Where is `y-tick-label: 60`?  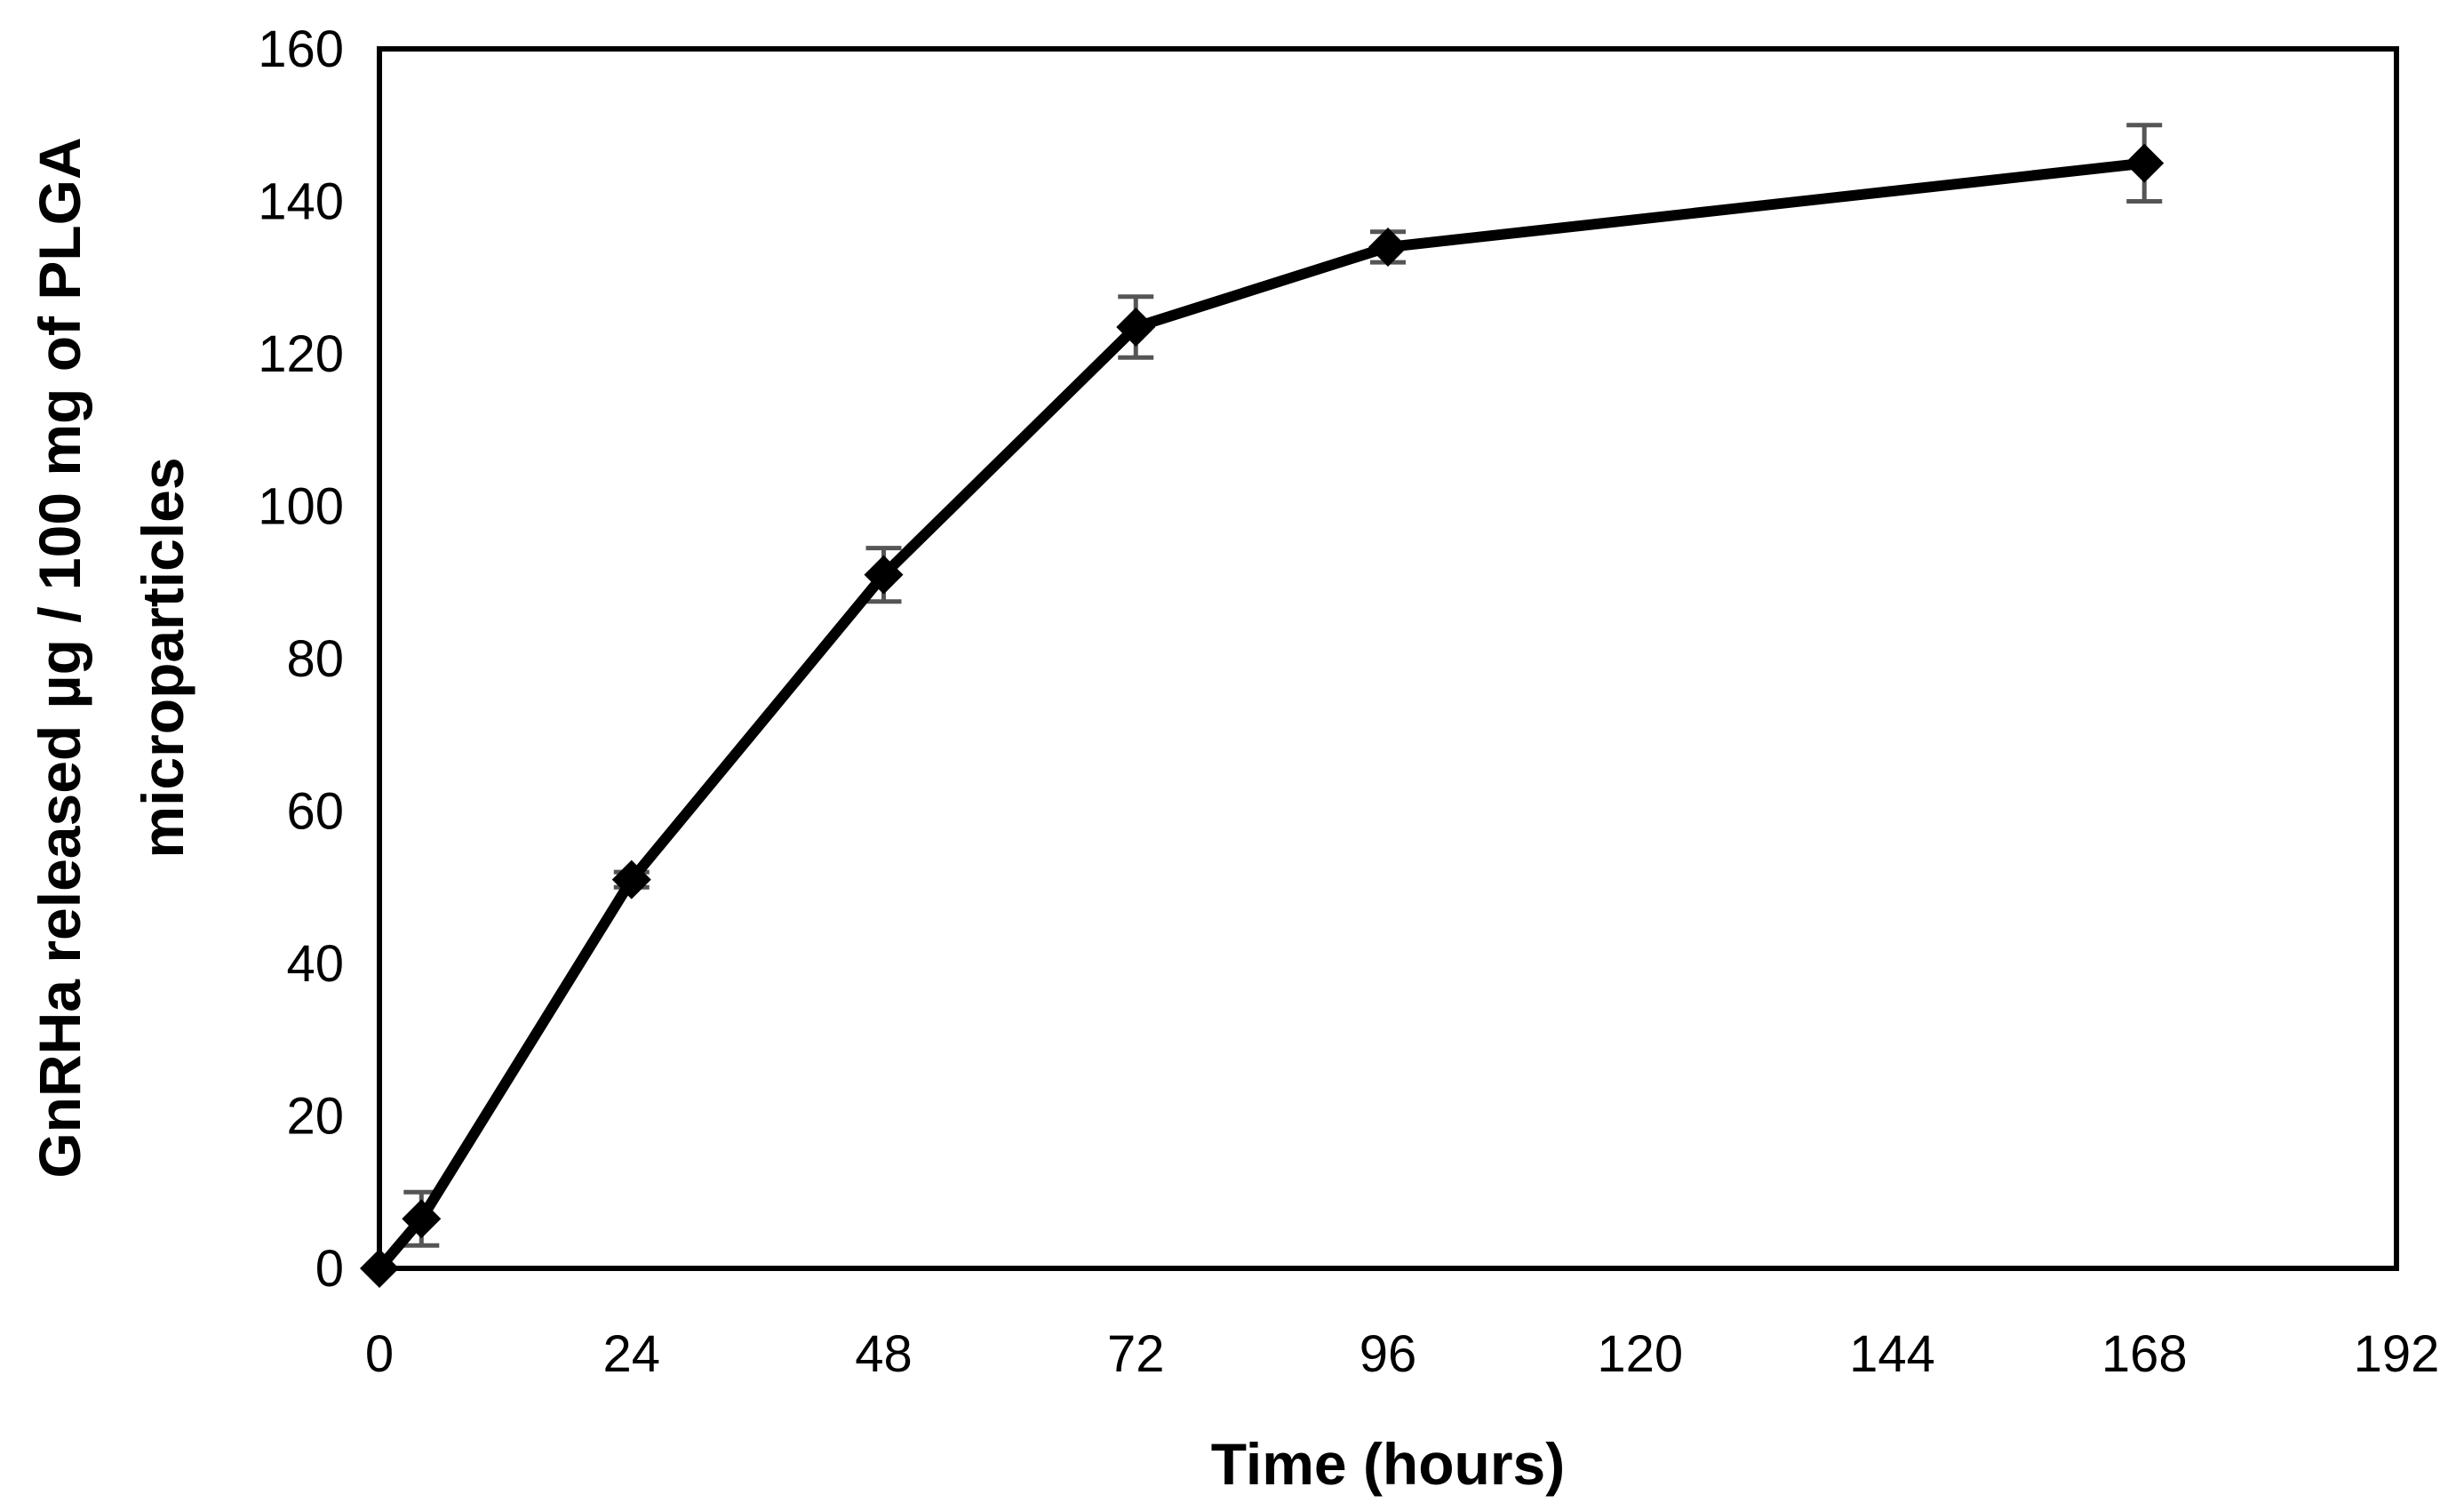 y-tick-label: 60 is located at coordinates (315, 812).